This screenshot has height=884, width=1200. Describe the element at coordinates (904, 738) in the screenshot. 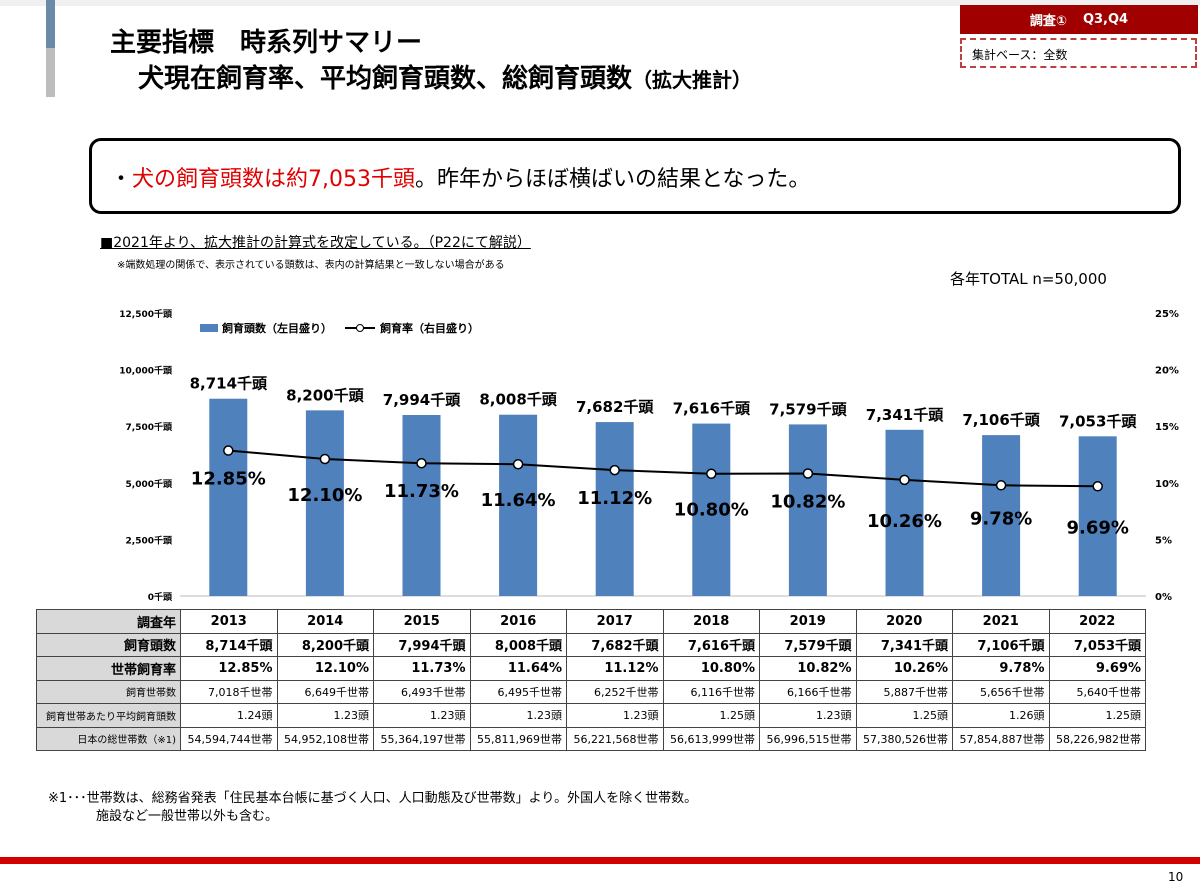

I see `table-cell: 57,380,526世帯` at that location.